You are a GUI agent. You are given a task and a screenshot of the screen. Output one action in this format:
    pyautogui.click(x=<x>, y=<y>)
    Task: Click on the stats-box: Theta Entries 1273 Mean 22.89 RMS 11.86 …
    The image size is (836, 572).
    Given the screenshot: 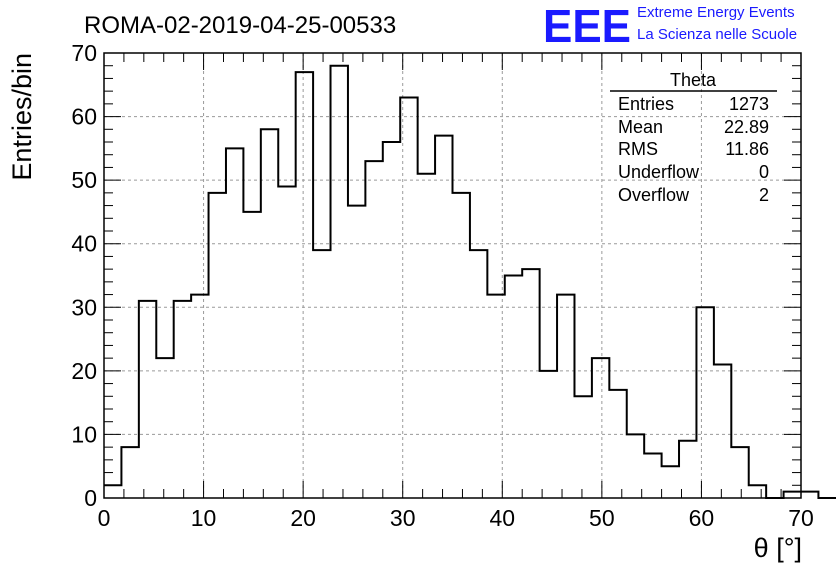 What is the action you would take?
    pyautogui.click(x=693, y=137)
    